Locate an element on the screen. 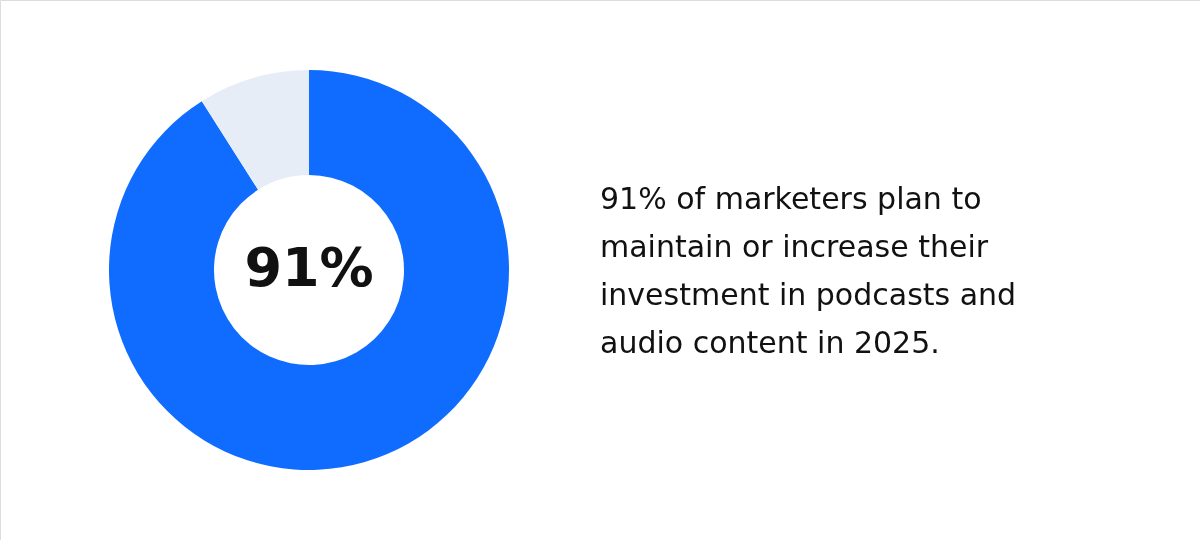  text: 91% of marketers plan to maintain or increase their investment in podcasts and audio content in 2025. is located at coordinates (808, 270).